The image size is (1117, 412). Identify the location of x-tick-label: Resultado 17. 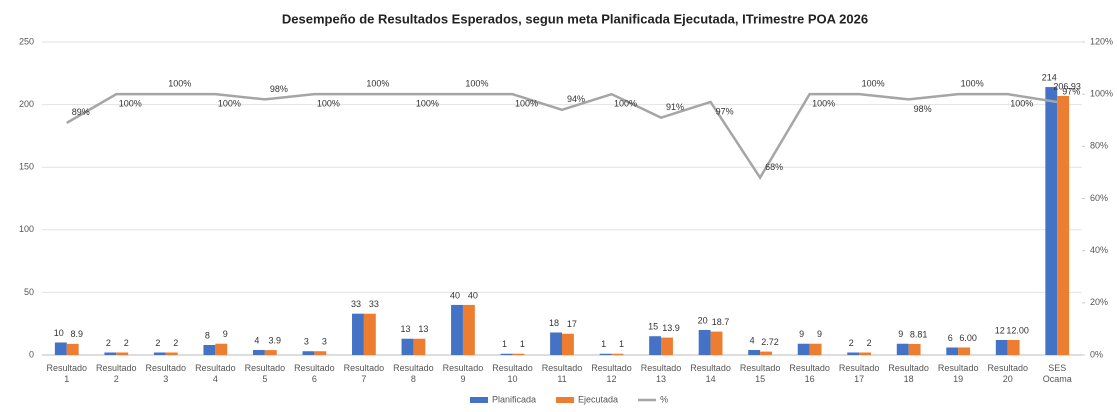
(859, 373).